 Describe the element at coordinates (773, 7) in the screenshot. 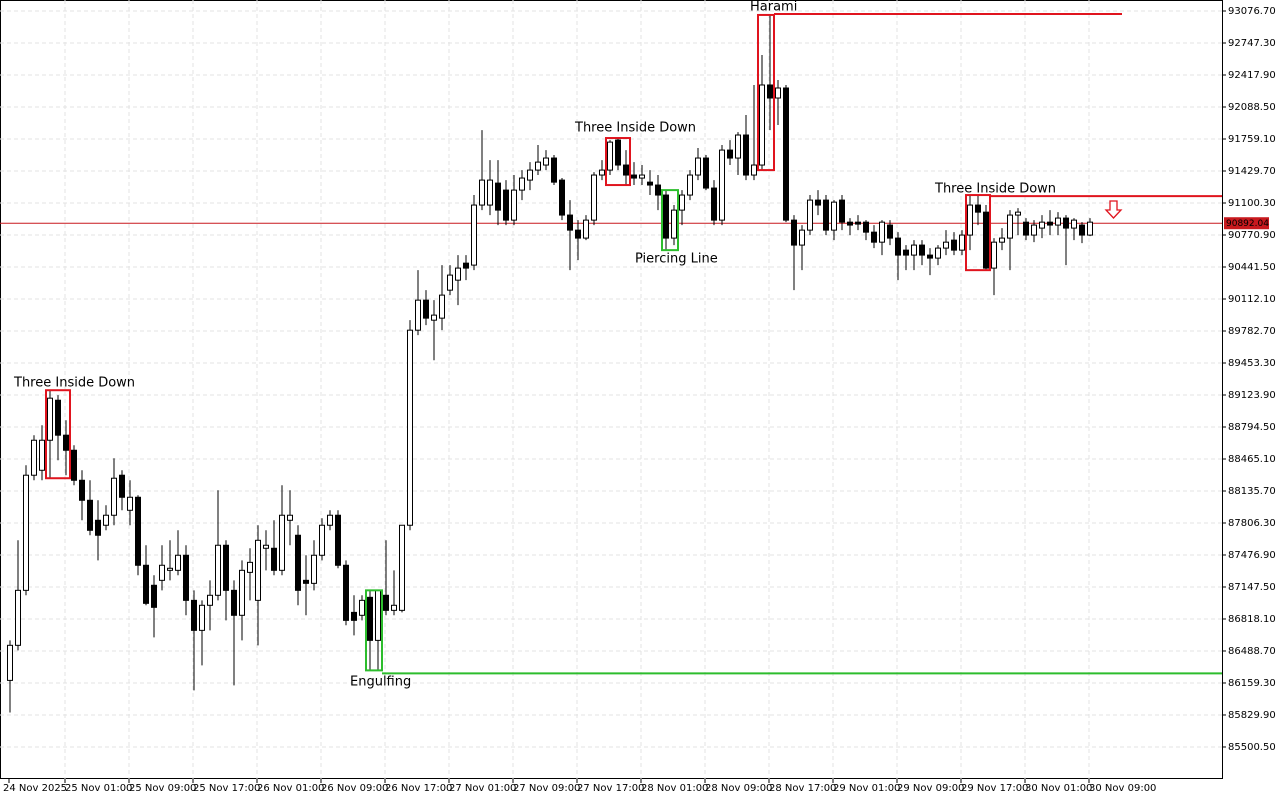

I see `pattern-label: Harami` at that location.